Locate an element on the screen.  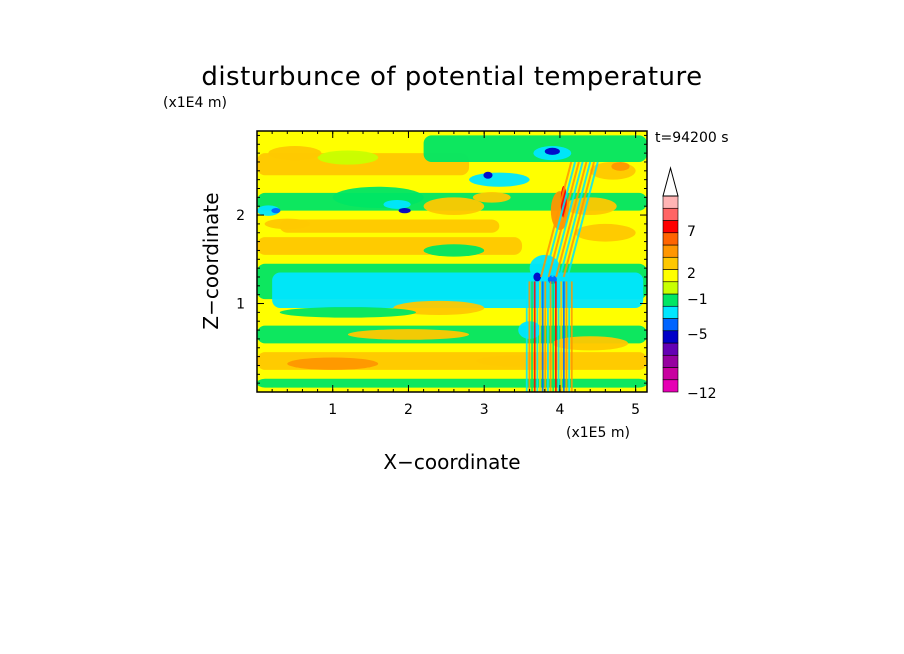
colorbar-label: 7 is located at coordinates (691, 232).